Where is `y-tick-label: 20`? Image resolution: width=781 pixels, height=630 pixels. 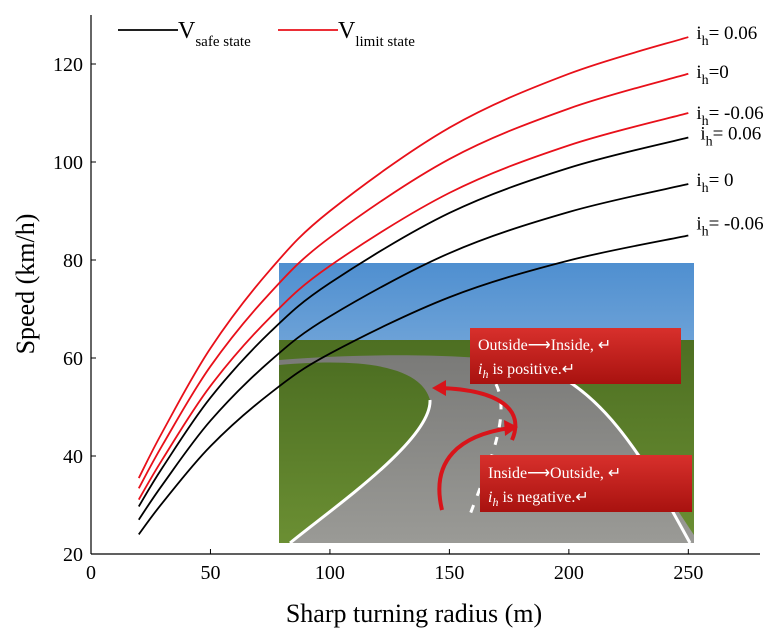
y-tick-label: 20 is located at coordinates (73, 555).